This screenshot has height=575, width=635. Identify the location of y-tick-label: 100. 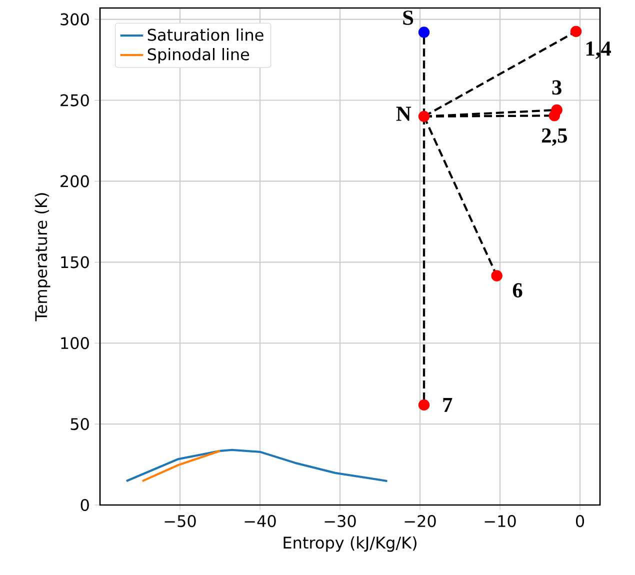
(75, 343).